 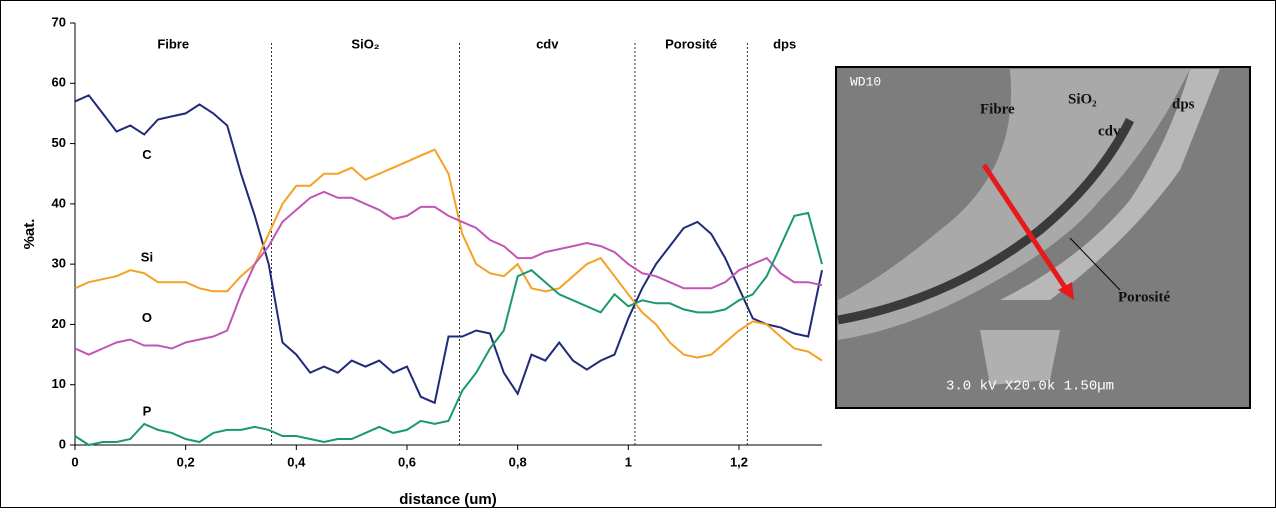 I want to click on region-label: Fibre, so click(x=173, y=43).